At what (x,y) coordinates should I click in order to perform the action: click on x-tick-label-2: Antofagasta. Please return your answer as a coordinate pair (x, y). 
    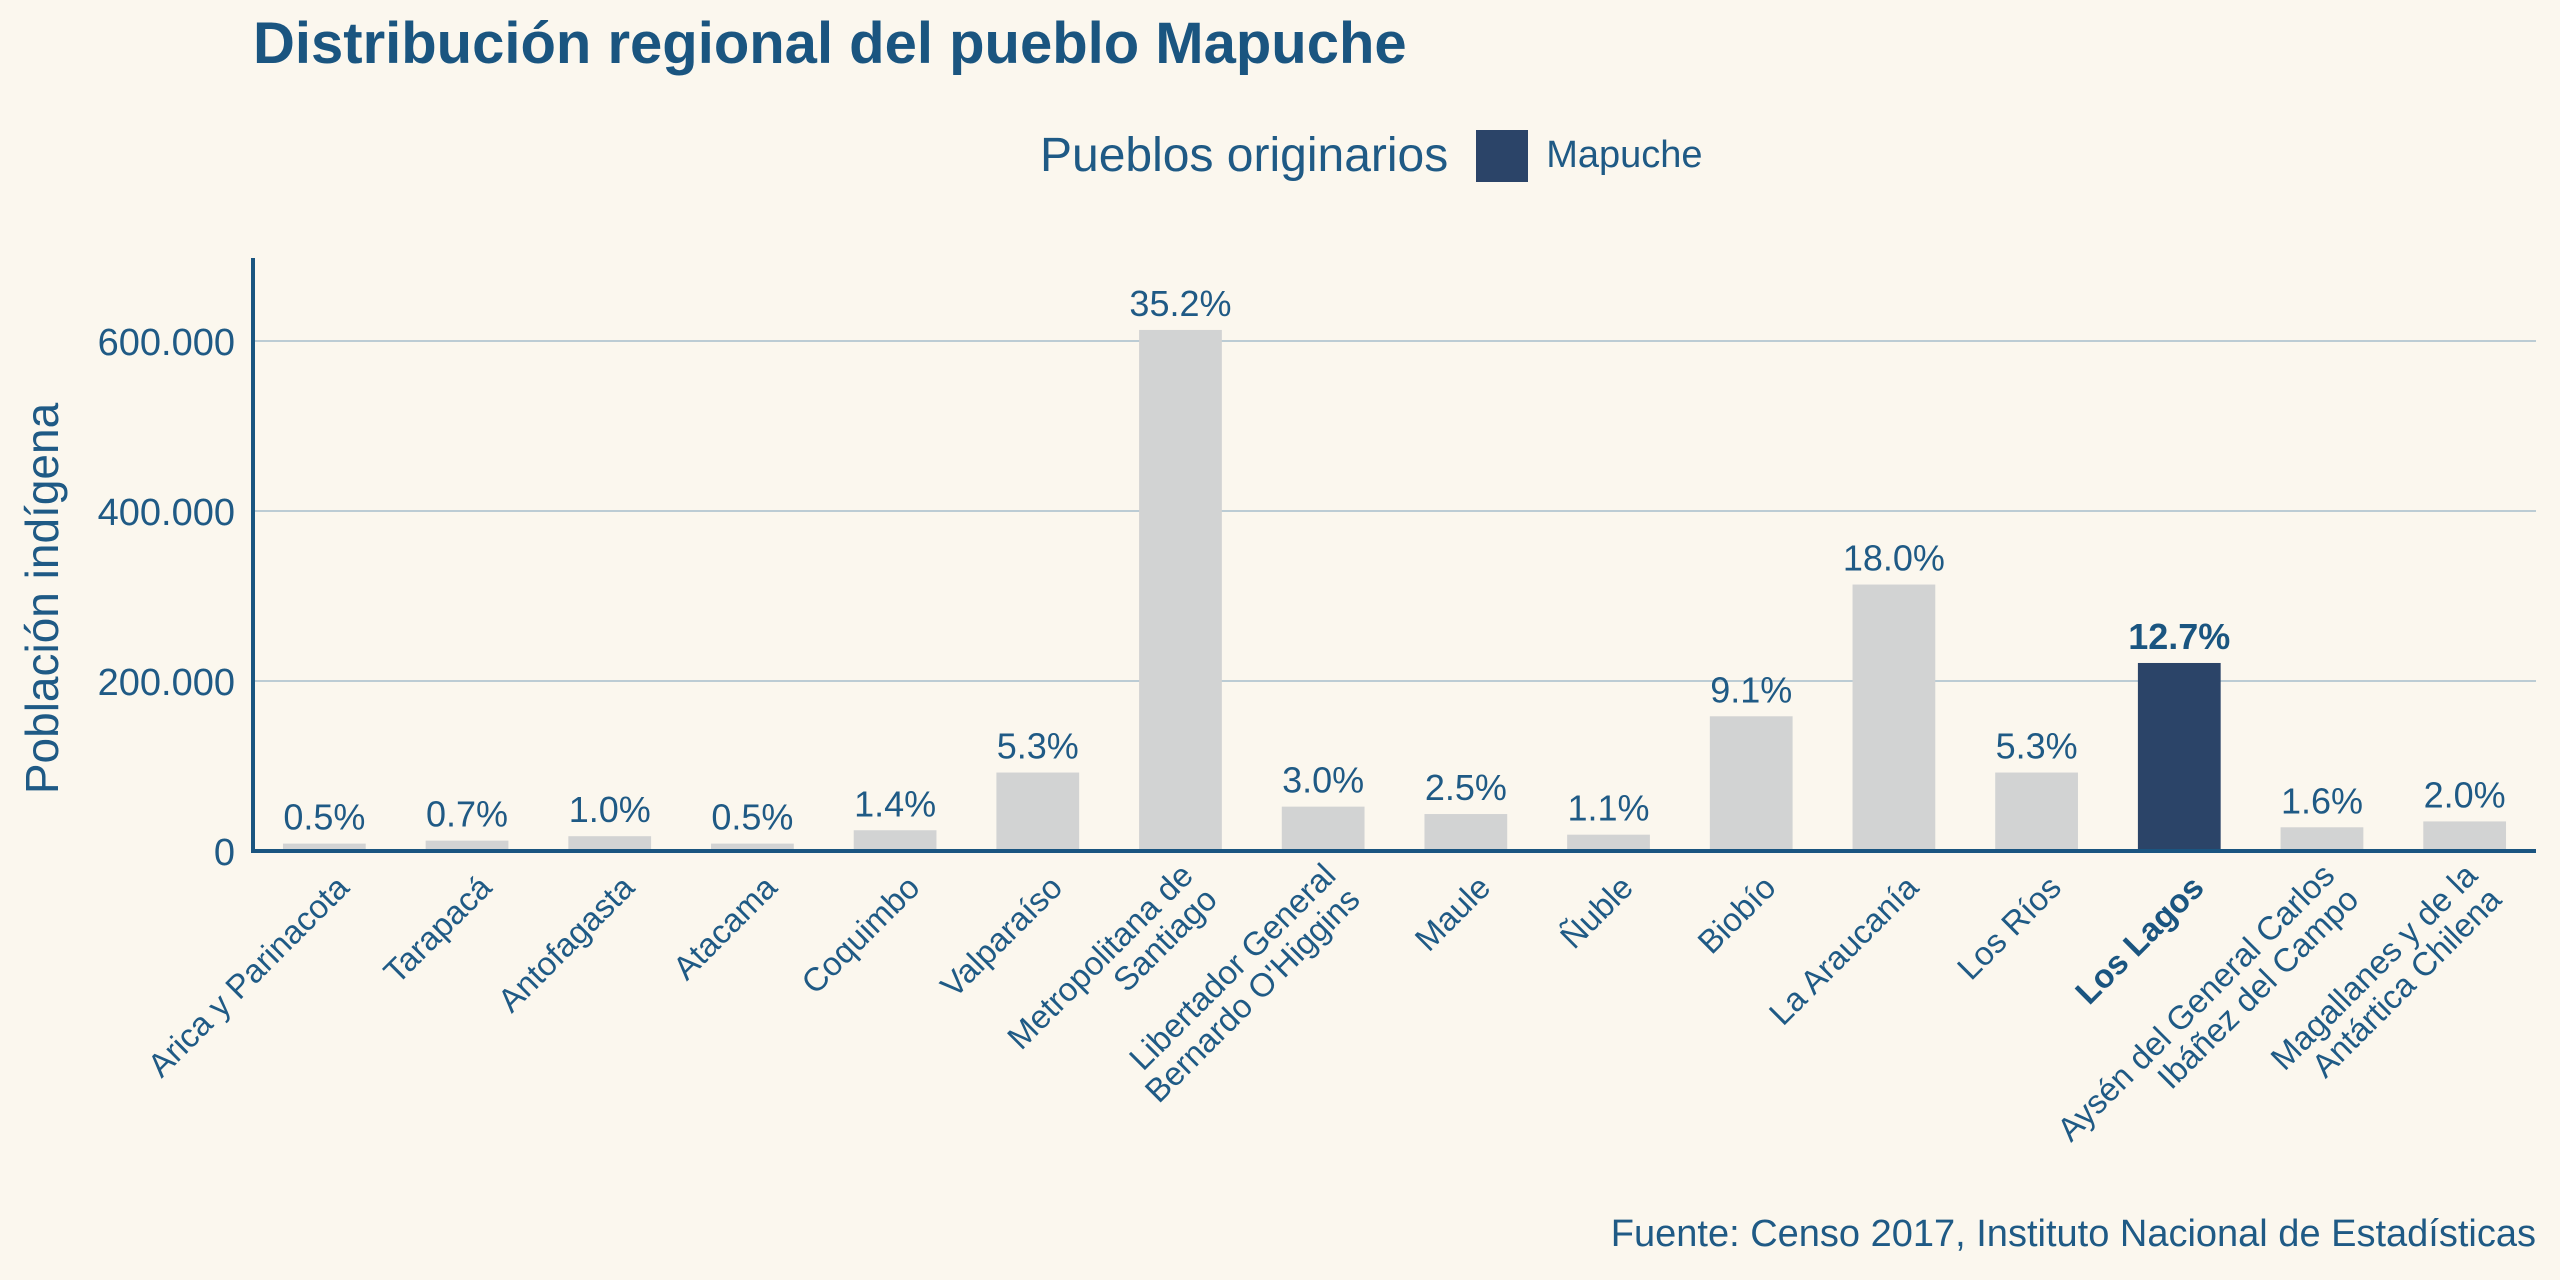
    Looking at the image, I should click on (565, 943).